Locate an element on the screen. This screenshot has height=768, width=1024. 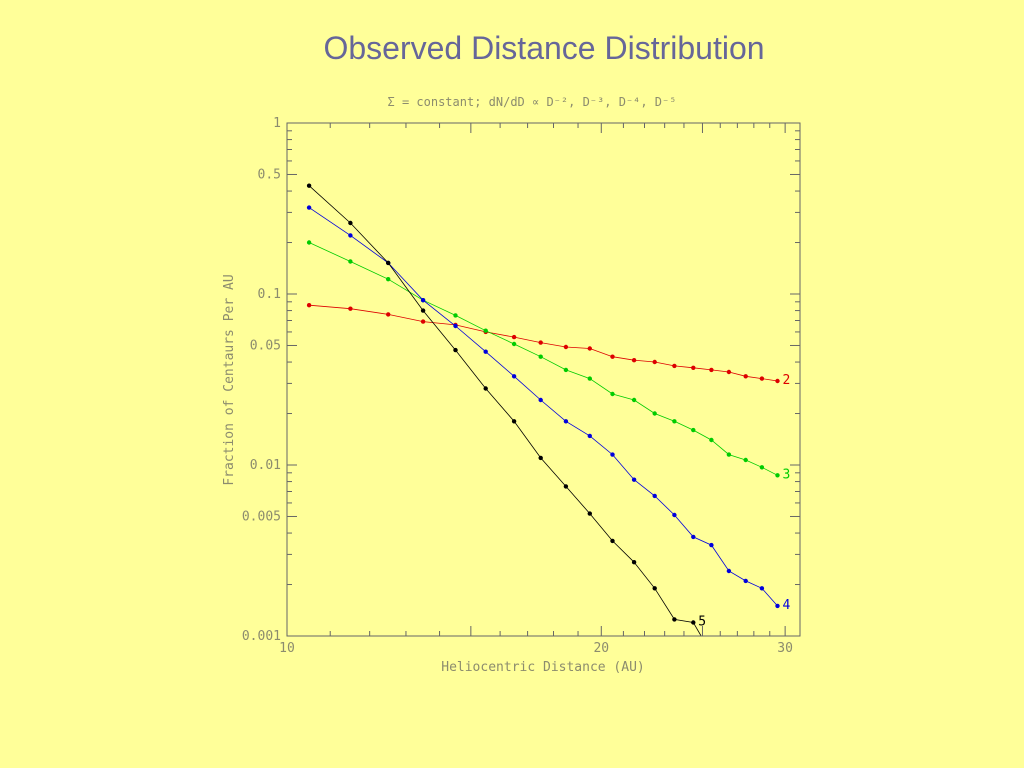
x-tick-label: 20 is located at coordinates (601, 648).